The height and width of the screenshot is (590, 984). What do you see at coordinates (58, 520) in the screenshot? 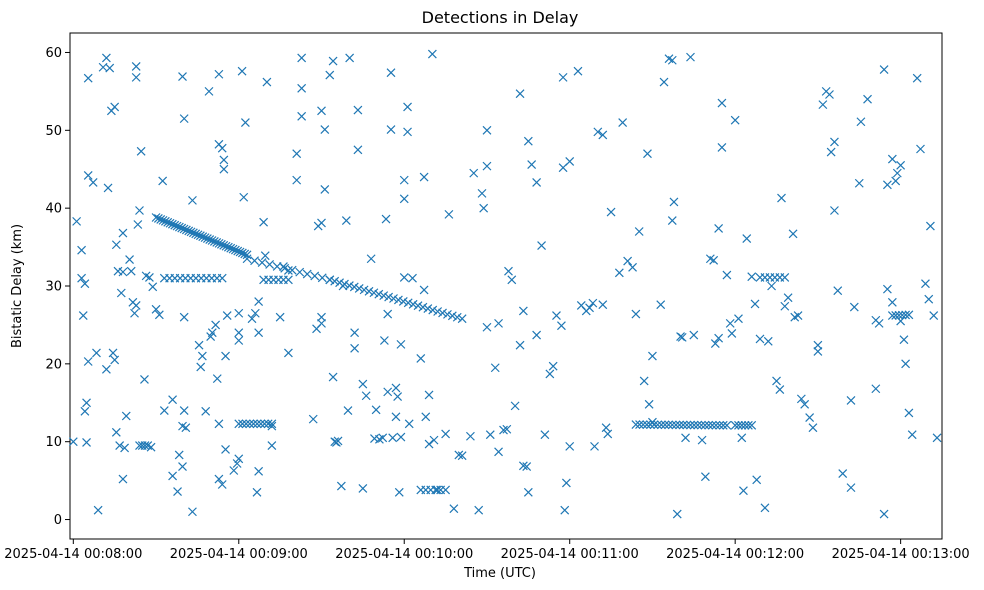
I see `y-tick-label: 0` at bounding box center [58, 520].